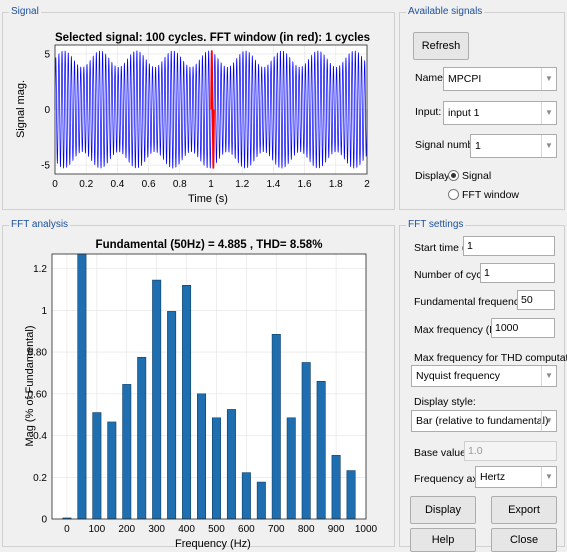 This screenshot has height=552, width=567. I want to click on signal-y-tick-label: -5, so click(45, 166).